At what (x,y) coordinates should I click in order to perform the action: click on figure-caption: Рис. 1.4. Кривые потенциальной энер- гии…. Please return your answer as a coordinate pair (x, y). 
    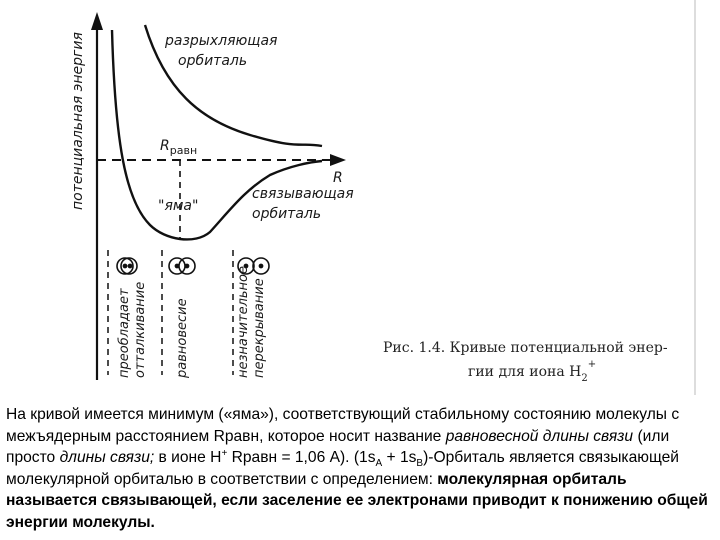
    Looking at the image, I should click on (527, 362).